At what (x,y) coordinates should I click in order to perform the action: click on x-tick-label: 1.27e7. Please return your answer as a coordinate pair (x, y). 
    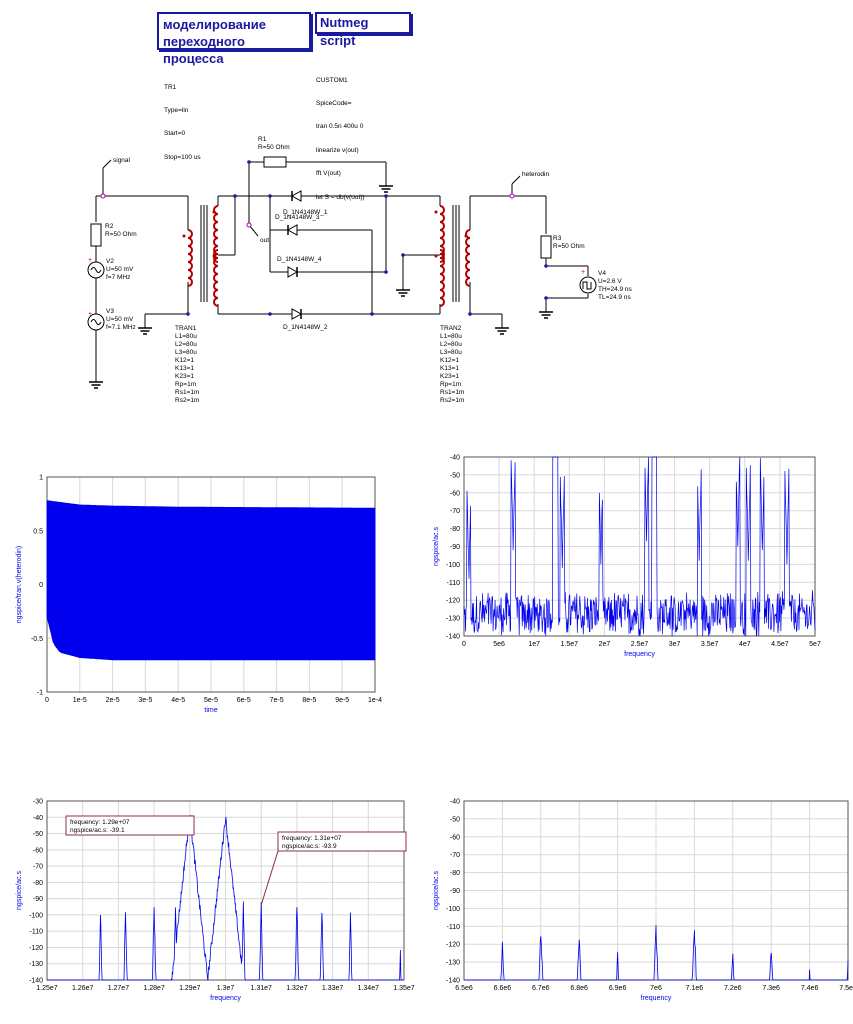
    Looking at the image, I should click on (119, 988).